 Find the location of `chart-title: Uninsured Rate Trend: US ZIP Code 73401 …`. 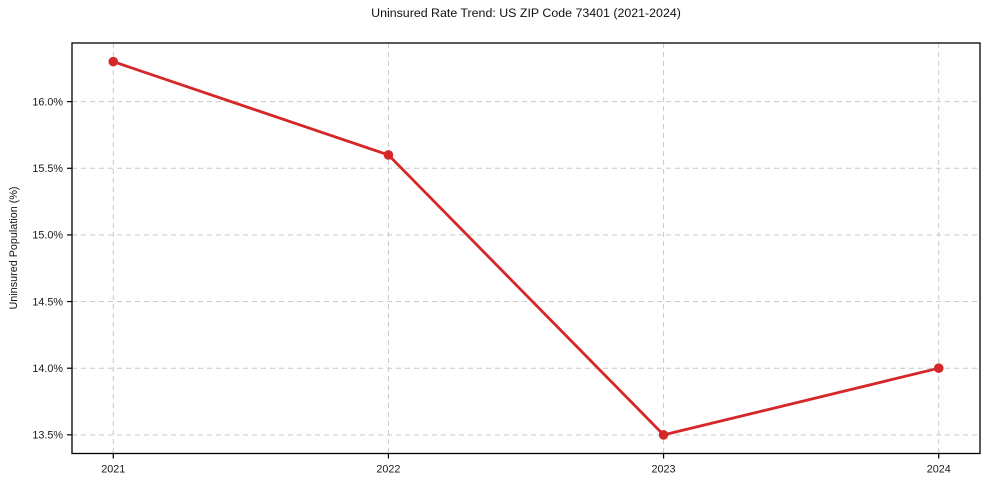

chart-title: Uninsured Rate Trend: US ZIP Code 73401 … is located at coordinates (526, 13).